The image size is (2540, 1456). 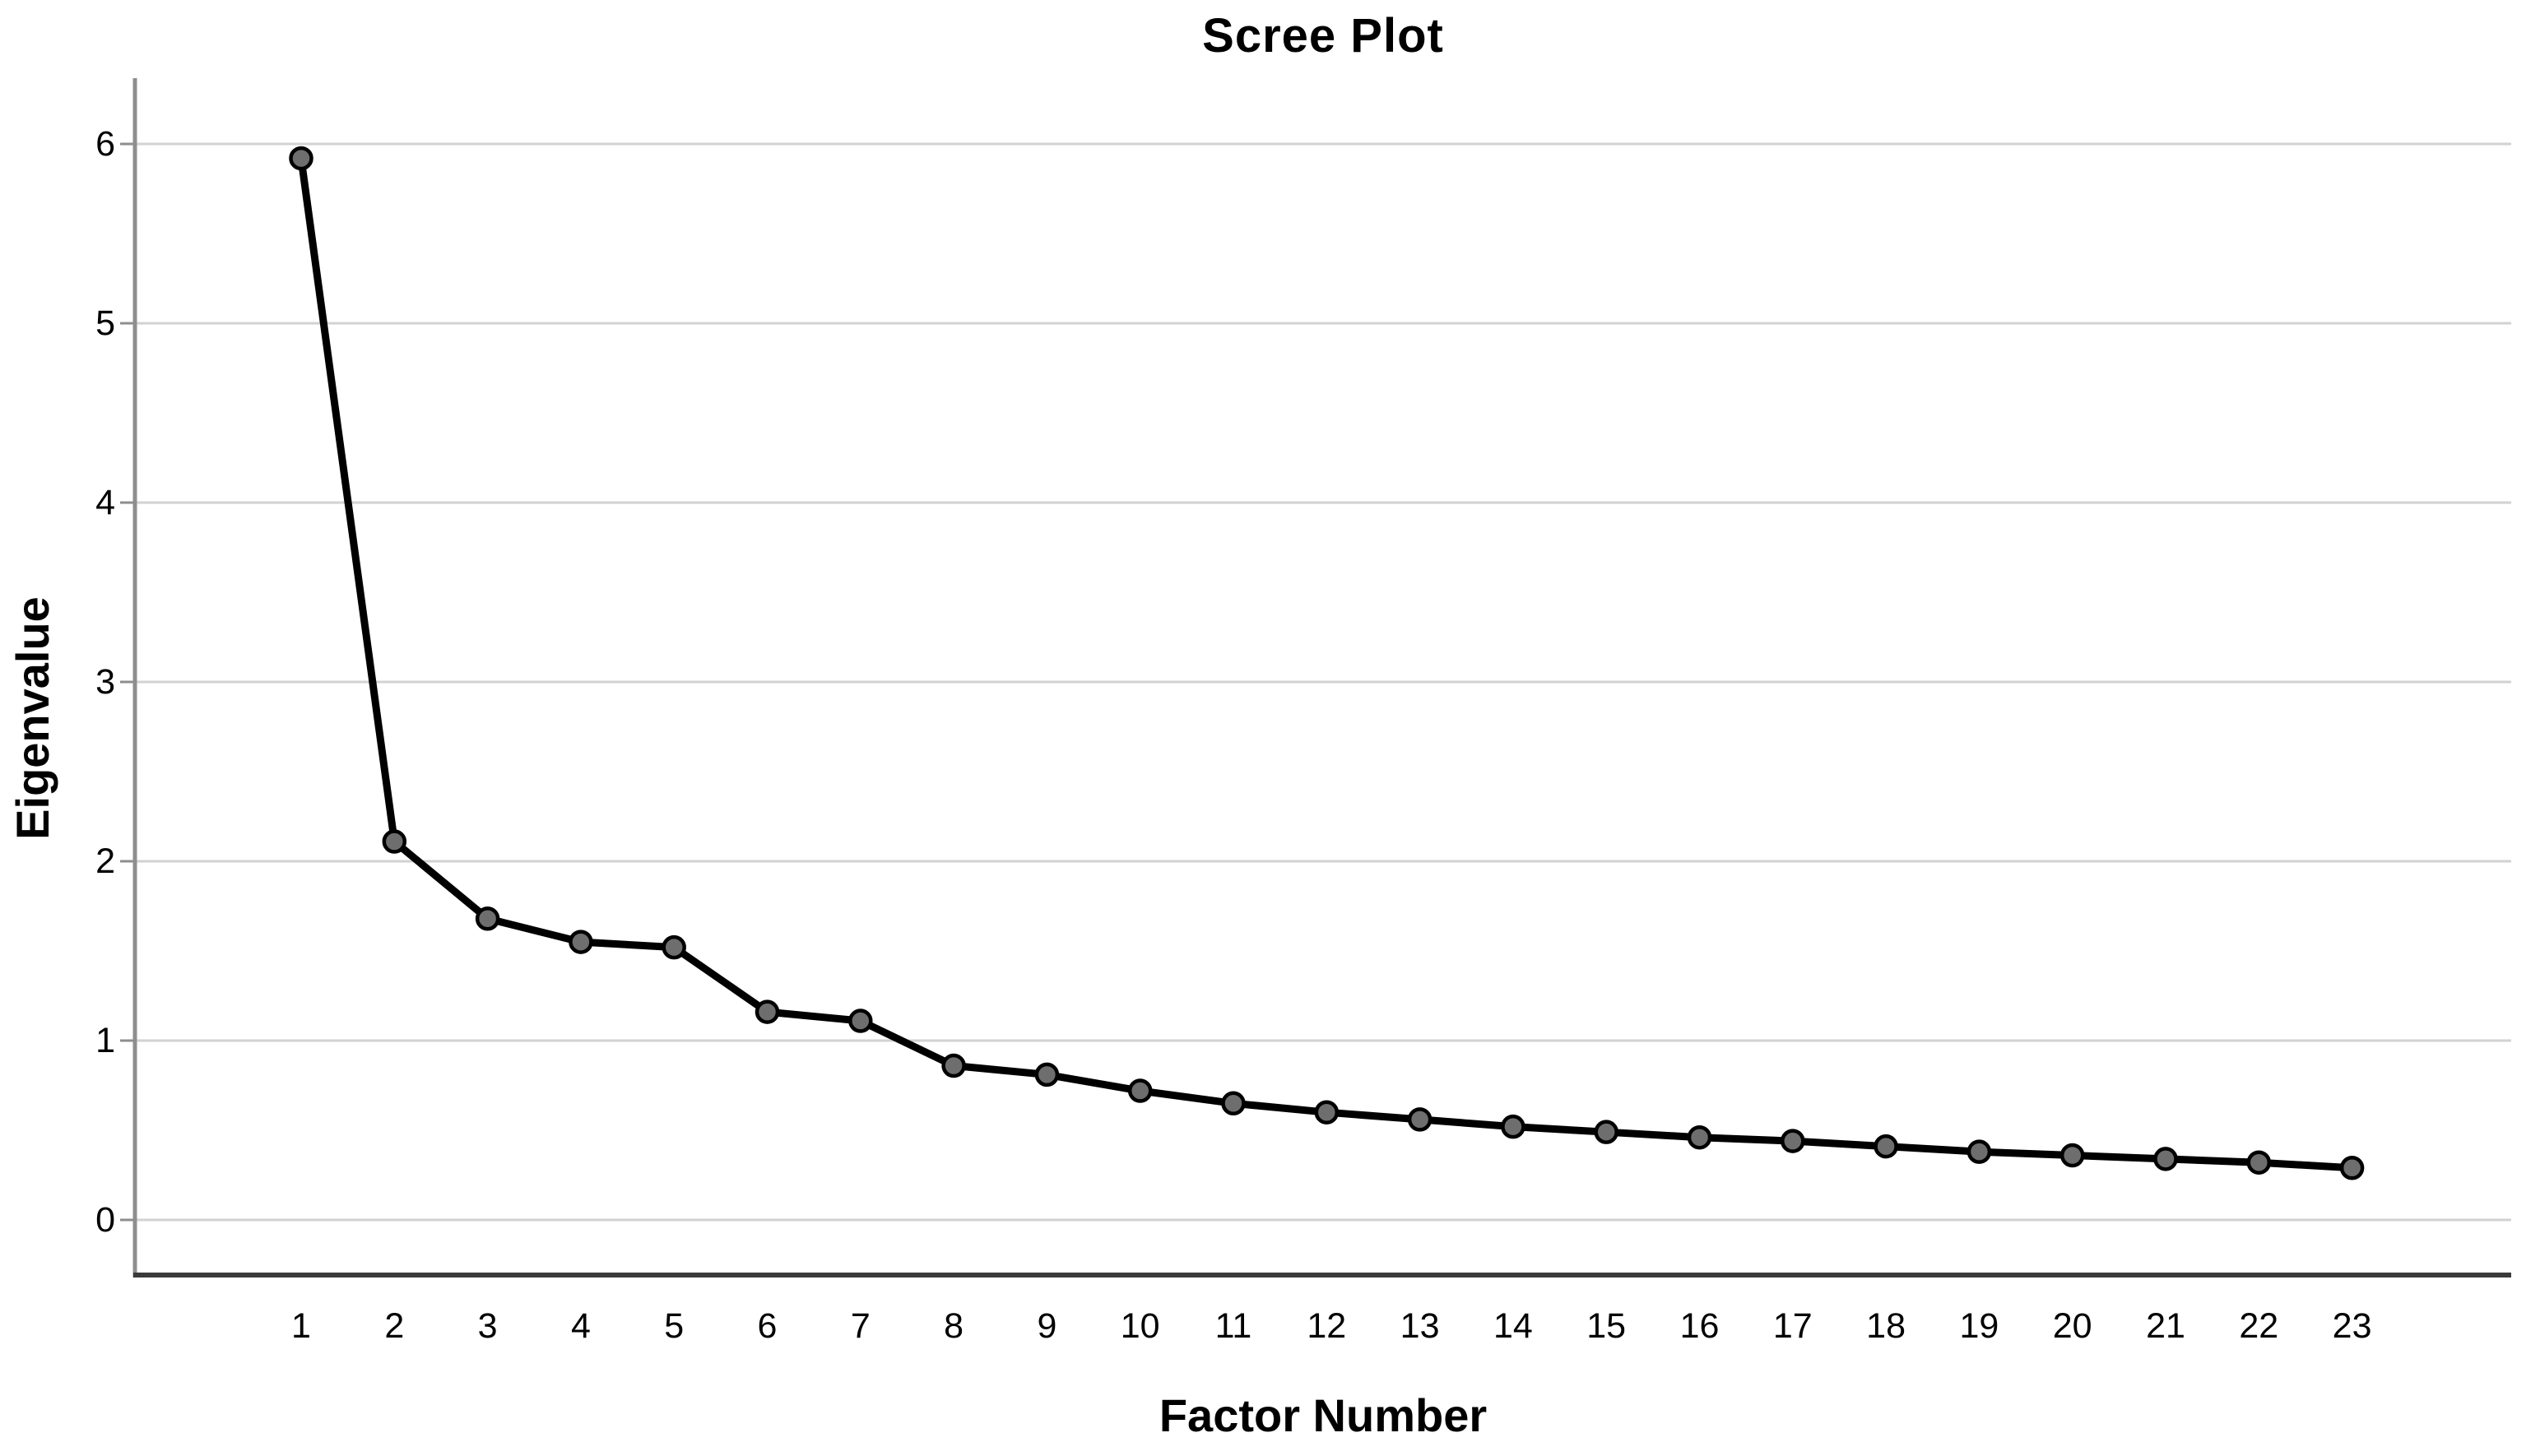 What do you see at coordinates (105, 682) in the screenshot?
I see `y-tick-label: 3` at bounding box center [105, 682].